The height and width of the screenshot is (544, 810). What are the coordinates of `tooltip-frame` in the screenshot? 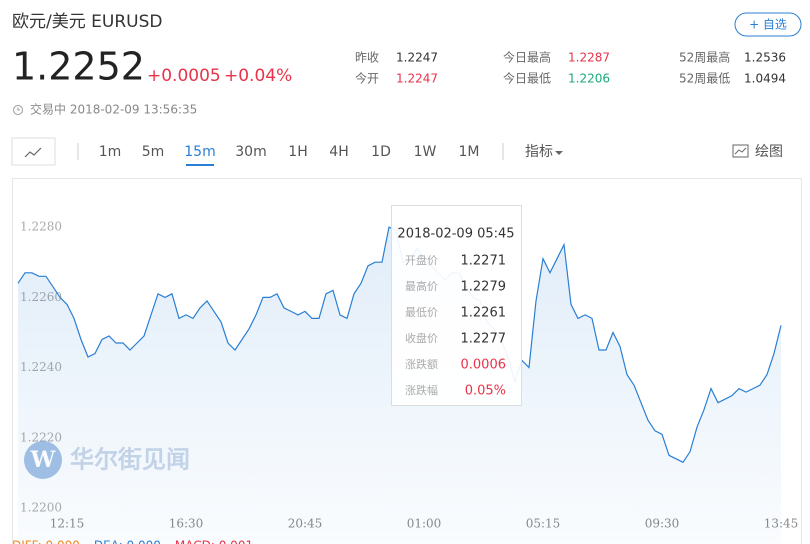 It's located at (456, 305).